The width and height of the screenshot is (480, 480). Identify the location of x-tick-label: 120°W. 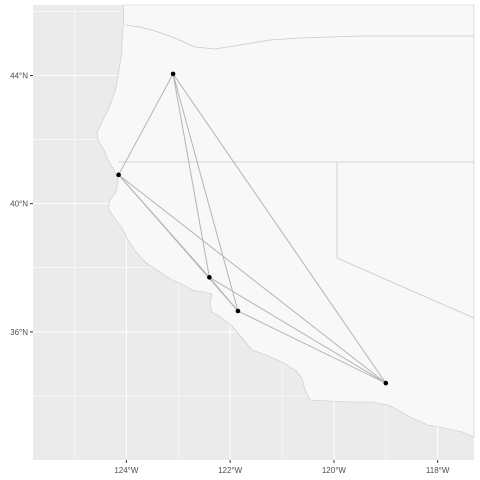
(334, 470).